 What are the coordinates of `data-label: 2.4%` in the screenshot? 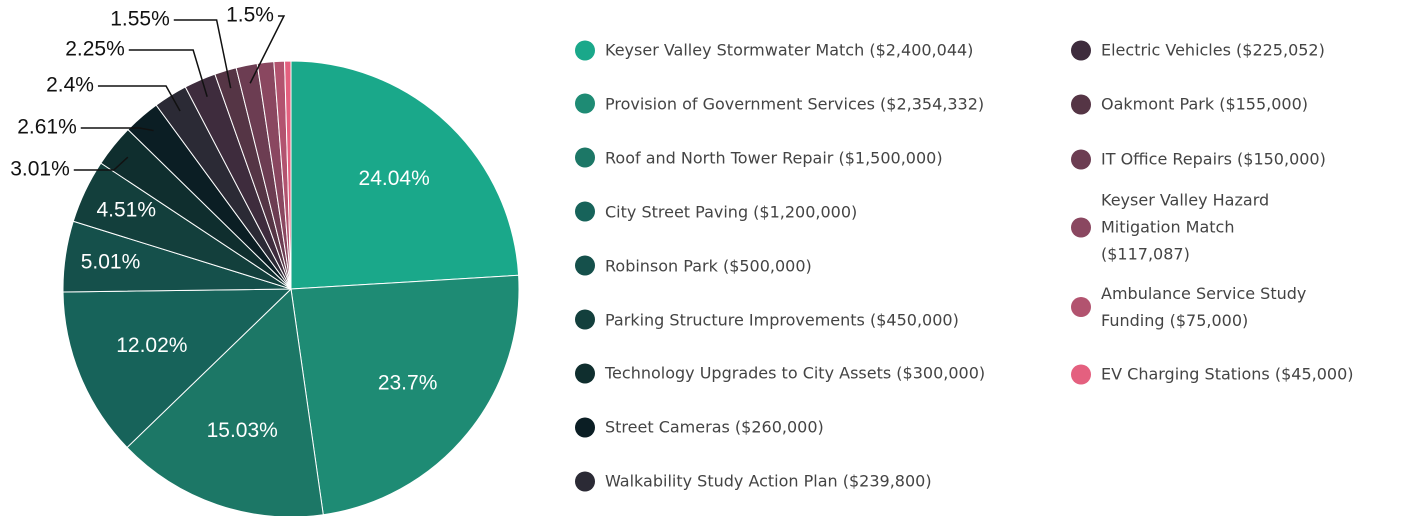 It's located at (70, 85).